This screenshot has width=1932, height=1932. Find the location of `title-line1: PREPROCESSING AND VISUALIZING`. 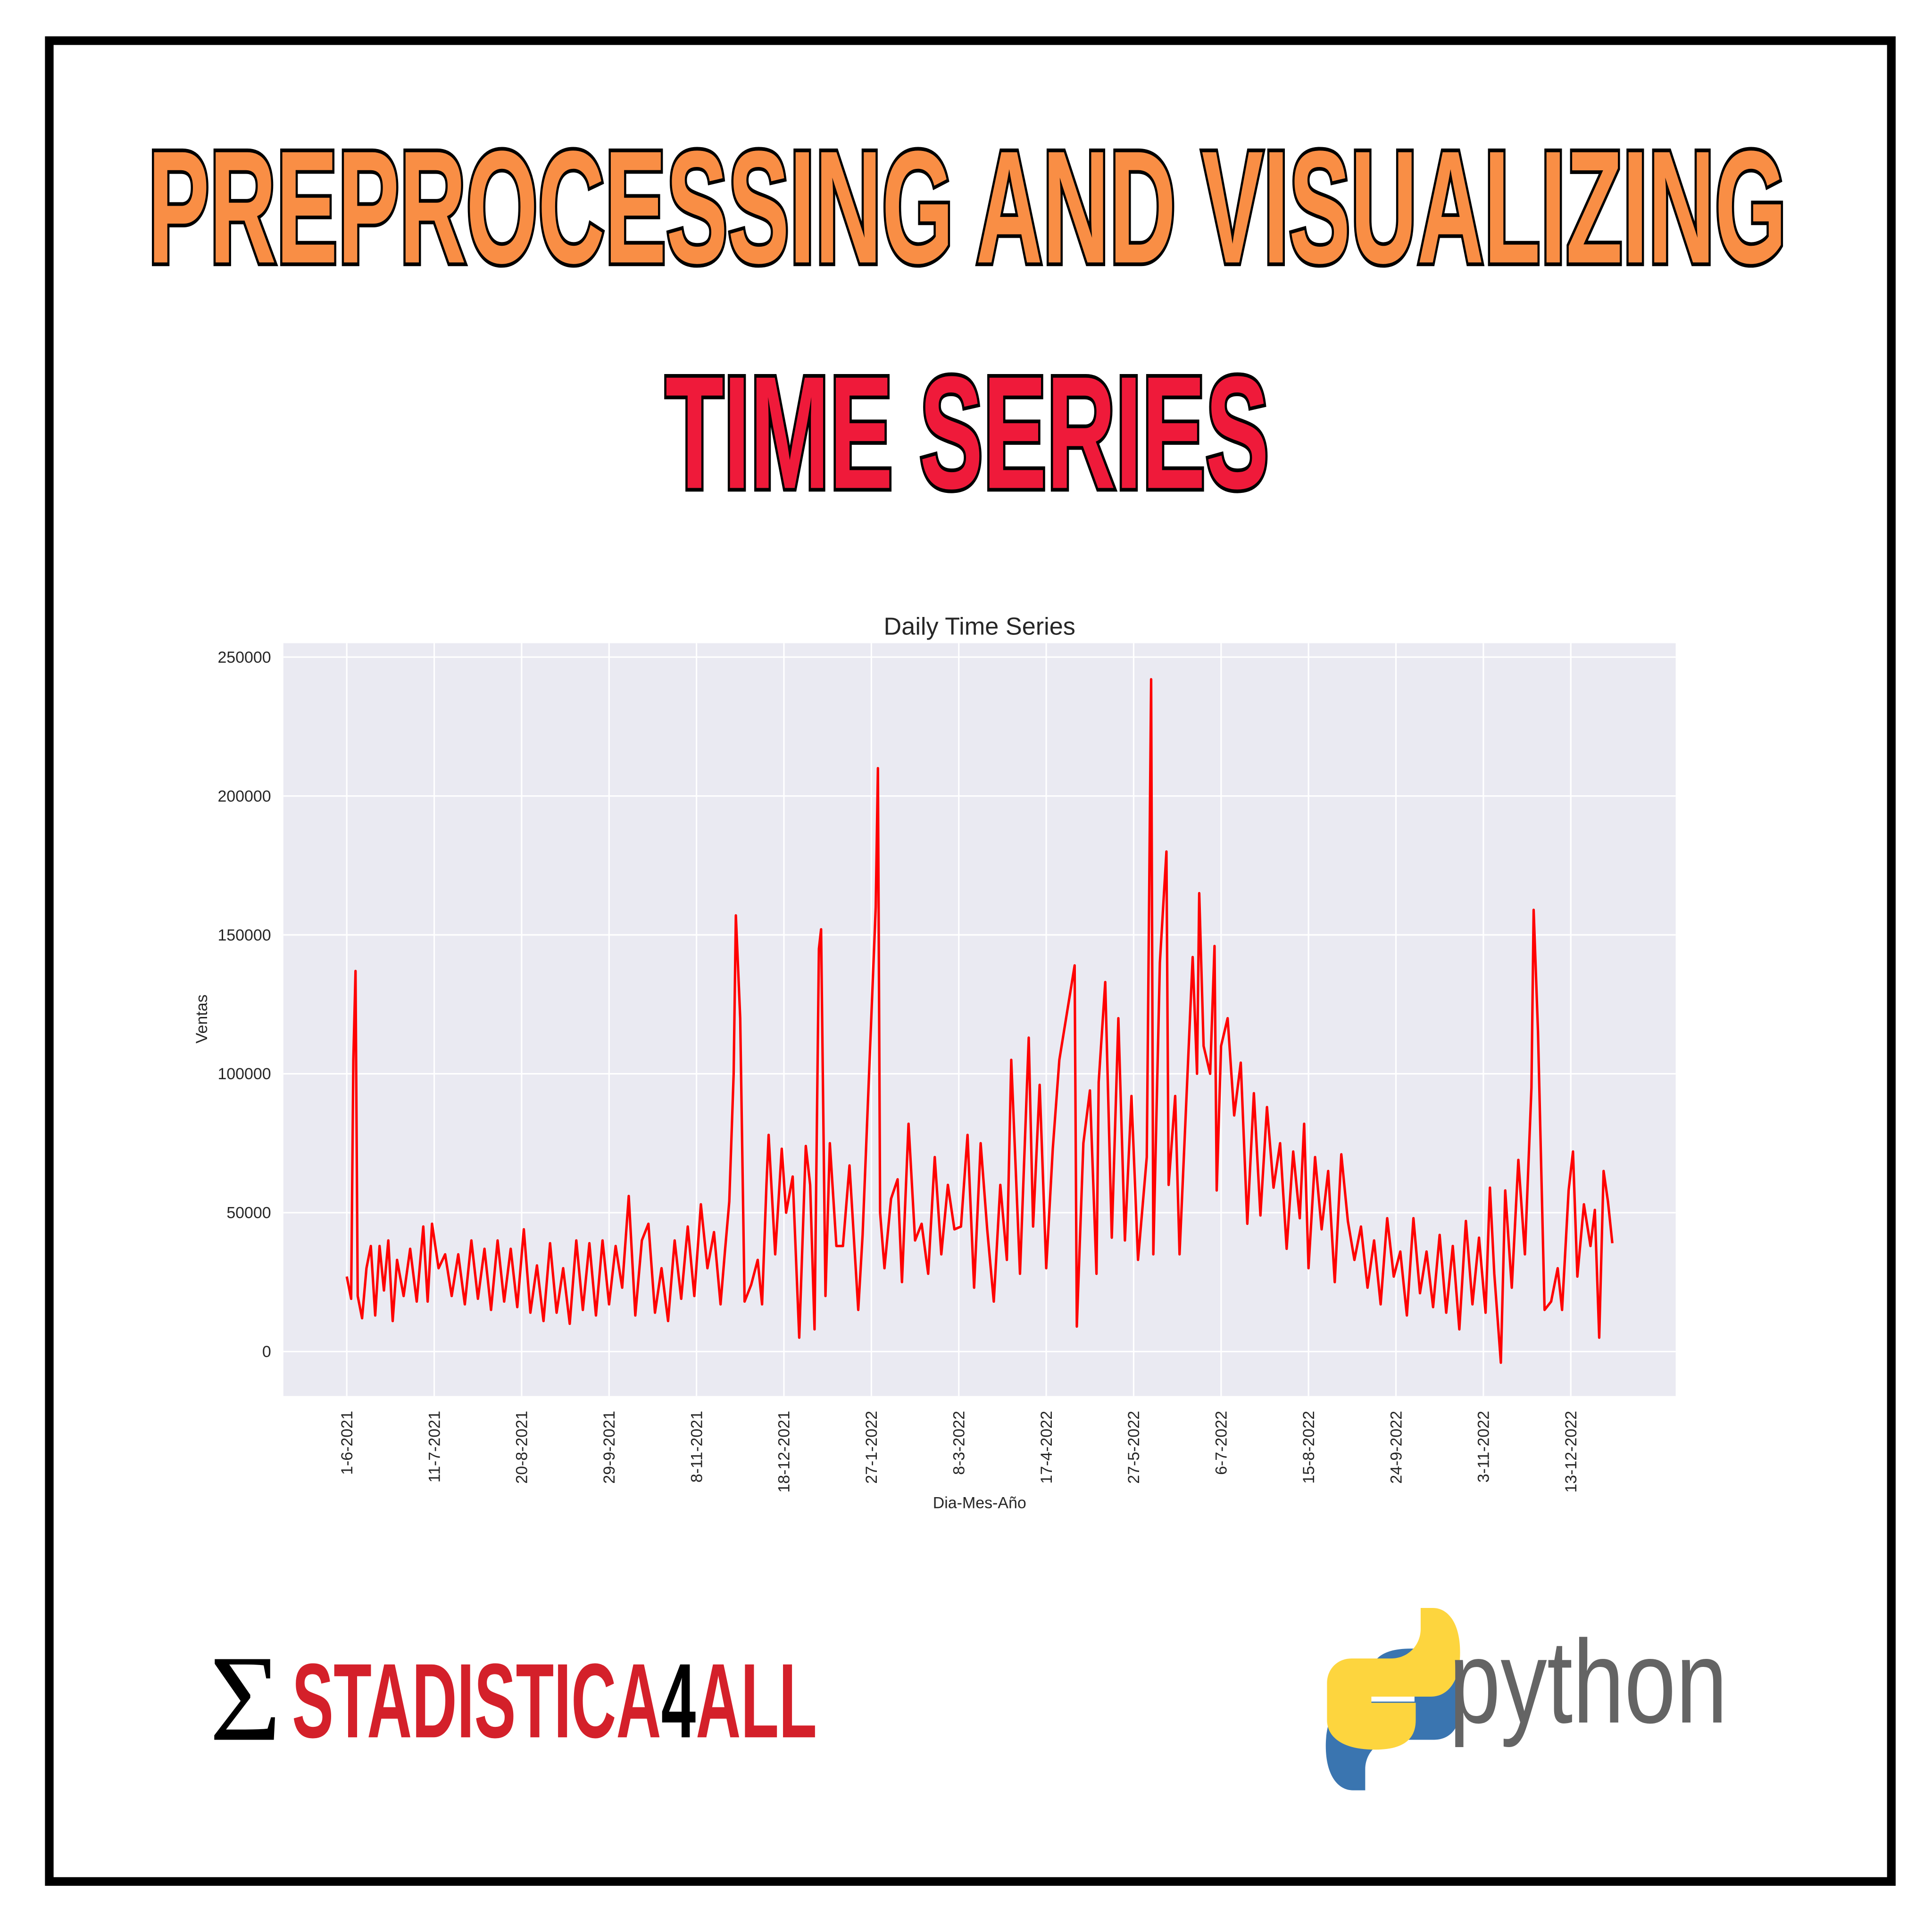

title-line1: PREPROCESSING AND VISUALIZING is located at coordinates (967, 206).